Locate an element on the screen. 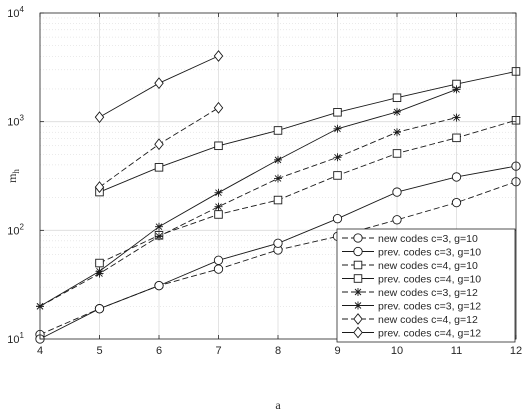 The height and width of the screenshot is (417, 524). legend-label: new codes c=3, g=10 is located at coordinates (428, 239).